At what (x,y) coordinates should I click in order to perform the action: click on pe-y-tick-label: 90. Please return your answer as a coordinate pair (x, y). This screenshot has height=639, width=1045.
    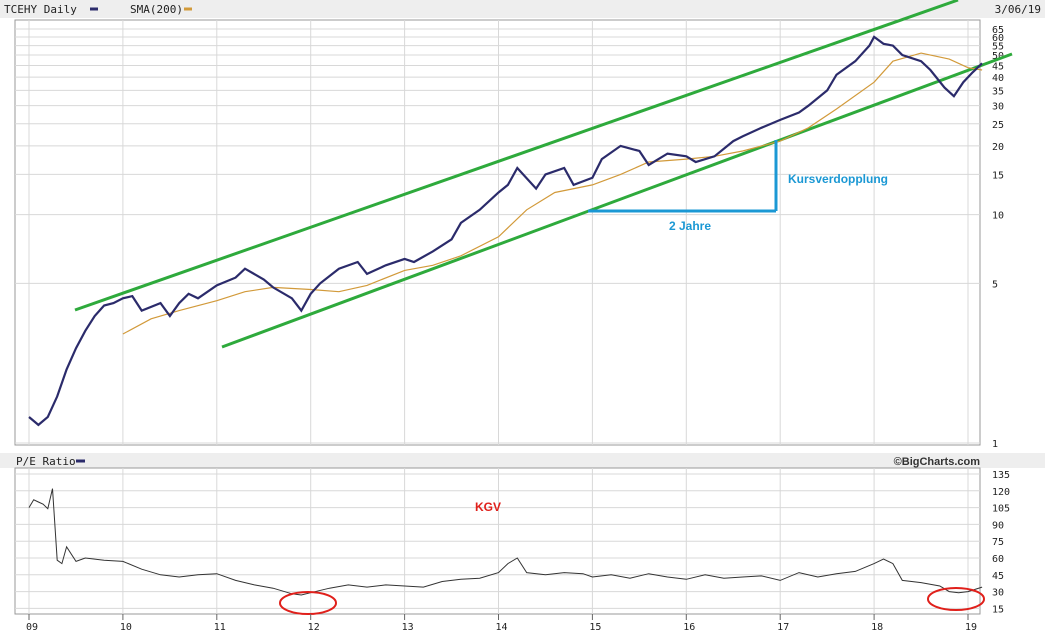
    Looking at the image, I should click on (998, 525).